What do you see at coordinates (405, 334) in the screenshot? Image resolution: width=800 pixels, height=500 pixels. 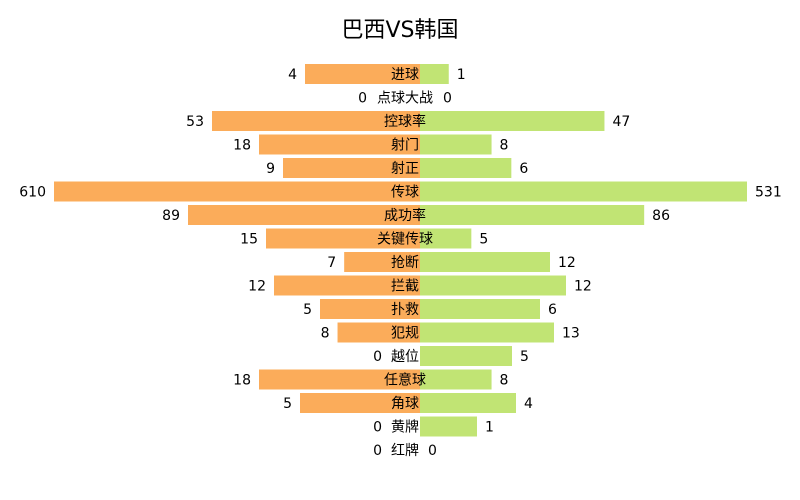 I see `category-label: 犯规` at bounding box center [405, 334].